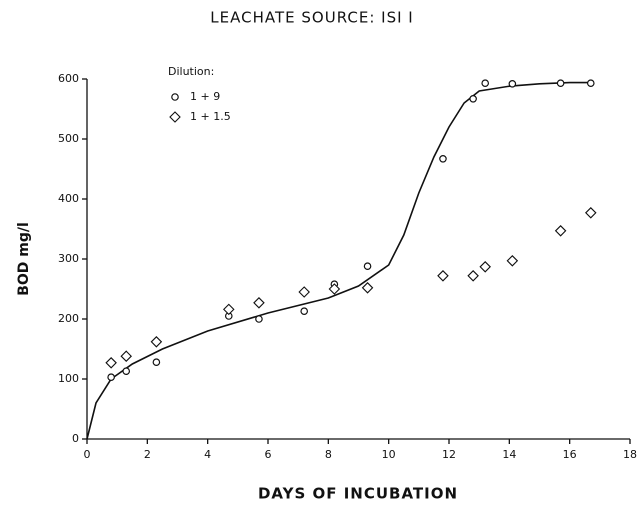 The width and height of the screenshot is (640, 508). I want to click on chart-title: LEACHATE SOURCE: ISI I, so click(311, 18).